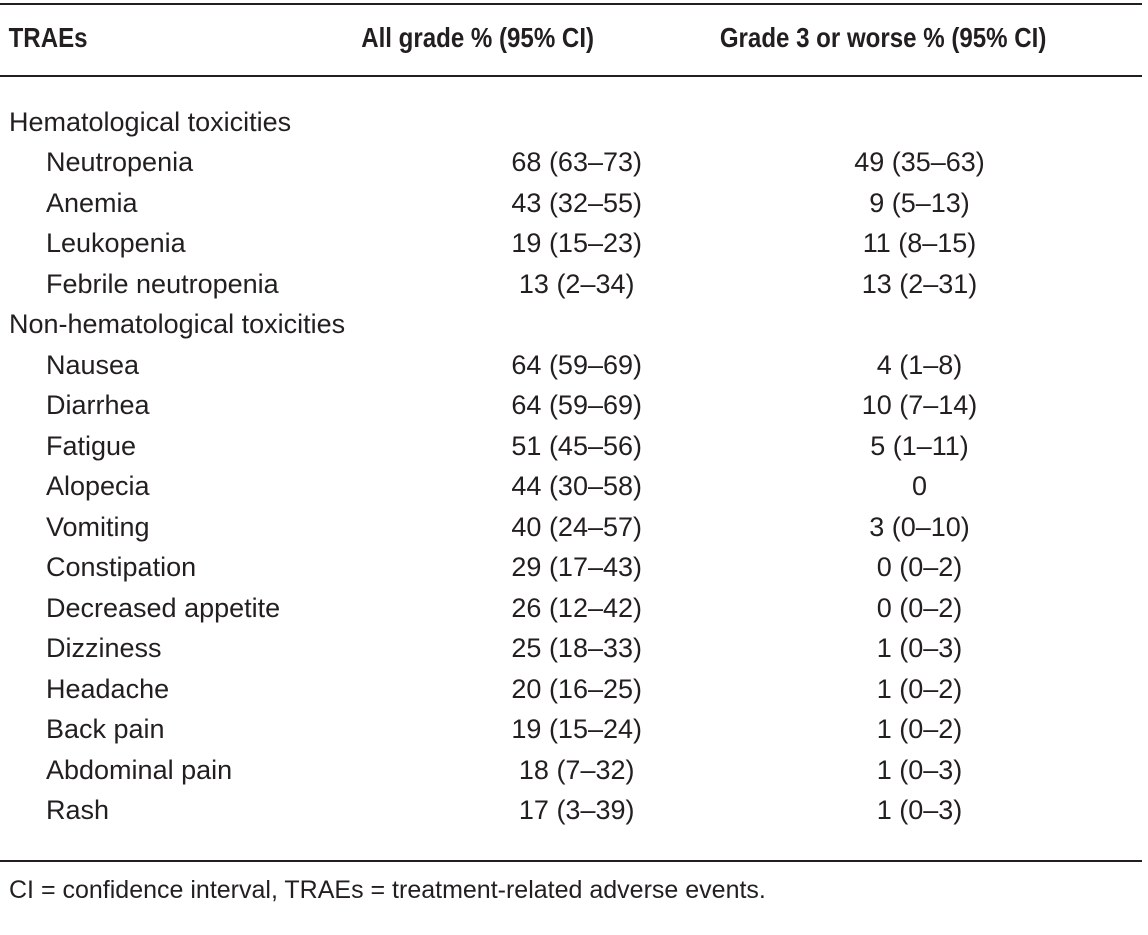 The height and width of the screenshot is (935, 1148). What do you see at coordinates (577, 648) in the screenshot?
I see `all-grade-cell: 25 (18–33)` at bounding box center [577, 648].